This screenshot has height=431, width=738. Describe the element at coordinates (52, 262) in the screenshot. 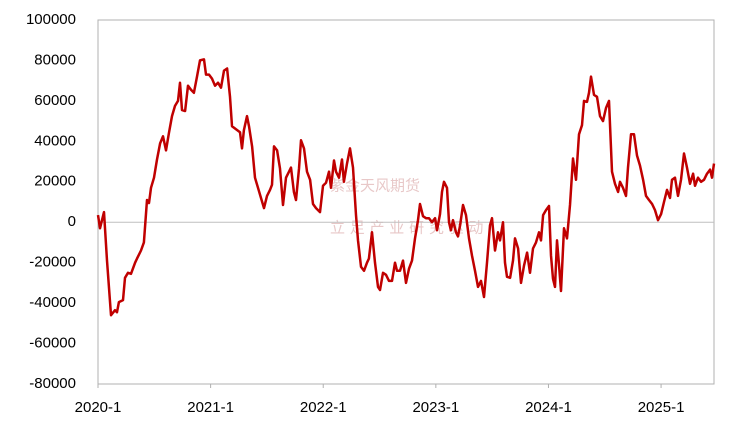

I see `y-tick-label: -20000` at that location.